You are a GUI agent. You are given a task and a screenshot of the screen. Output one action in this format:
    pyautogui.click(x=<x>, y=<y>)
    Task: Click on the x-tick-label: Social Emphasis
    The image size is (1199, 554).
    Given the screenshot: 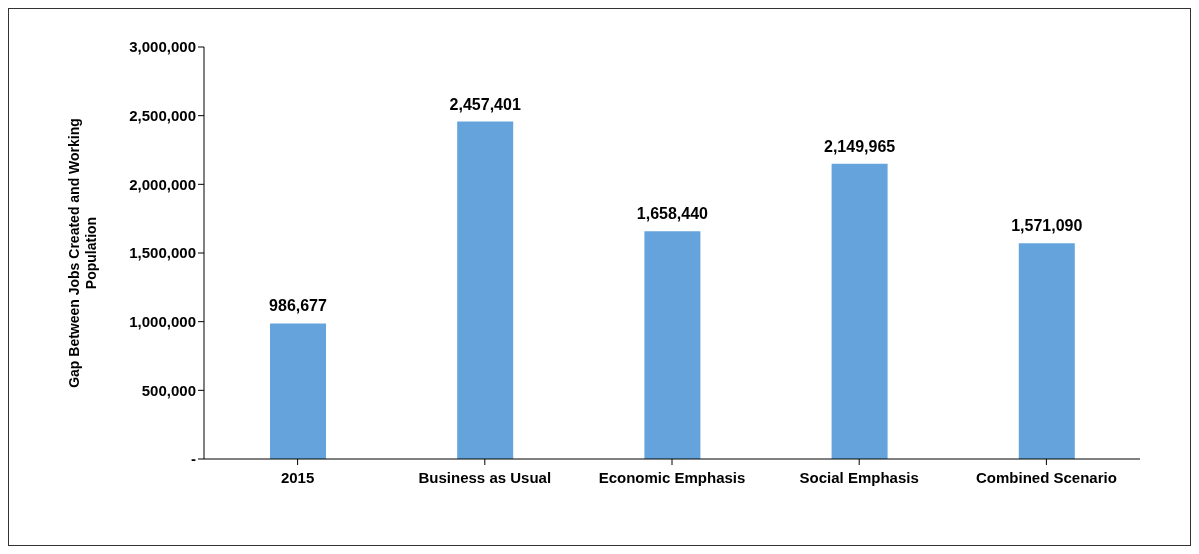 What is the action you would take?
    pyautogui.click(x=859, y=477)
    